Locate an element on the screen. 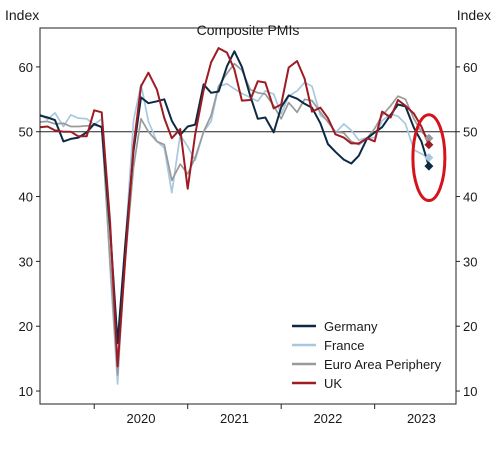  y-tick-label-right: 30 is located at coordinates (470, 261).